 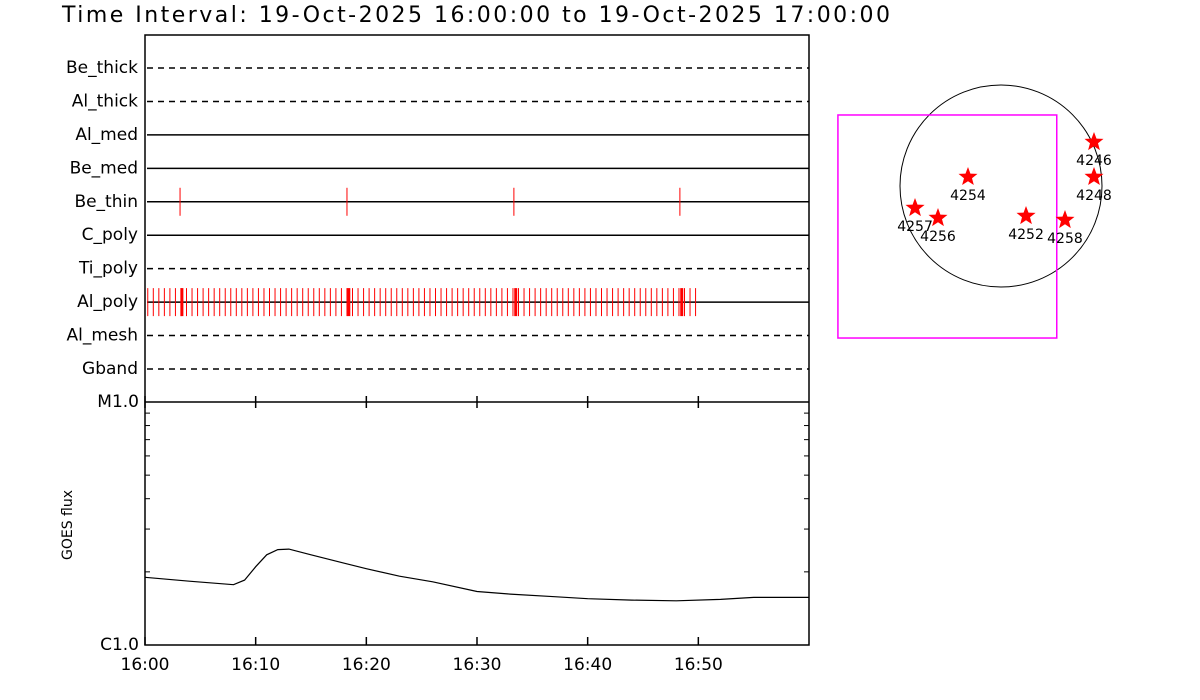 I want to click on x-tick-label: 16:00, so click(x=145, y=665).